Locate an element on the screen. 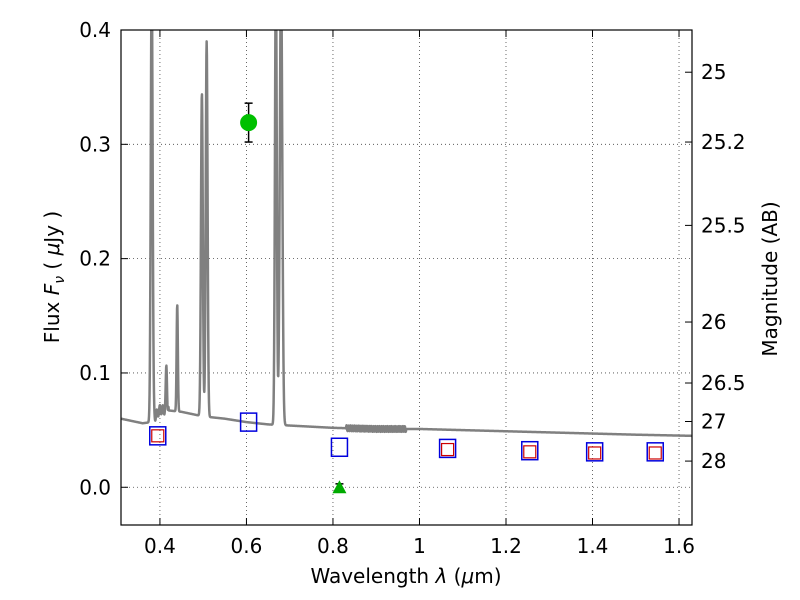  y2-axis-label: Magnitude (AB) is located at coordinates (770, 278).